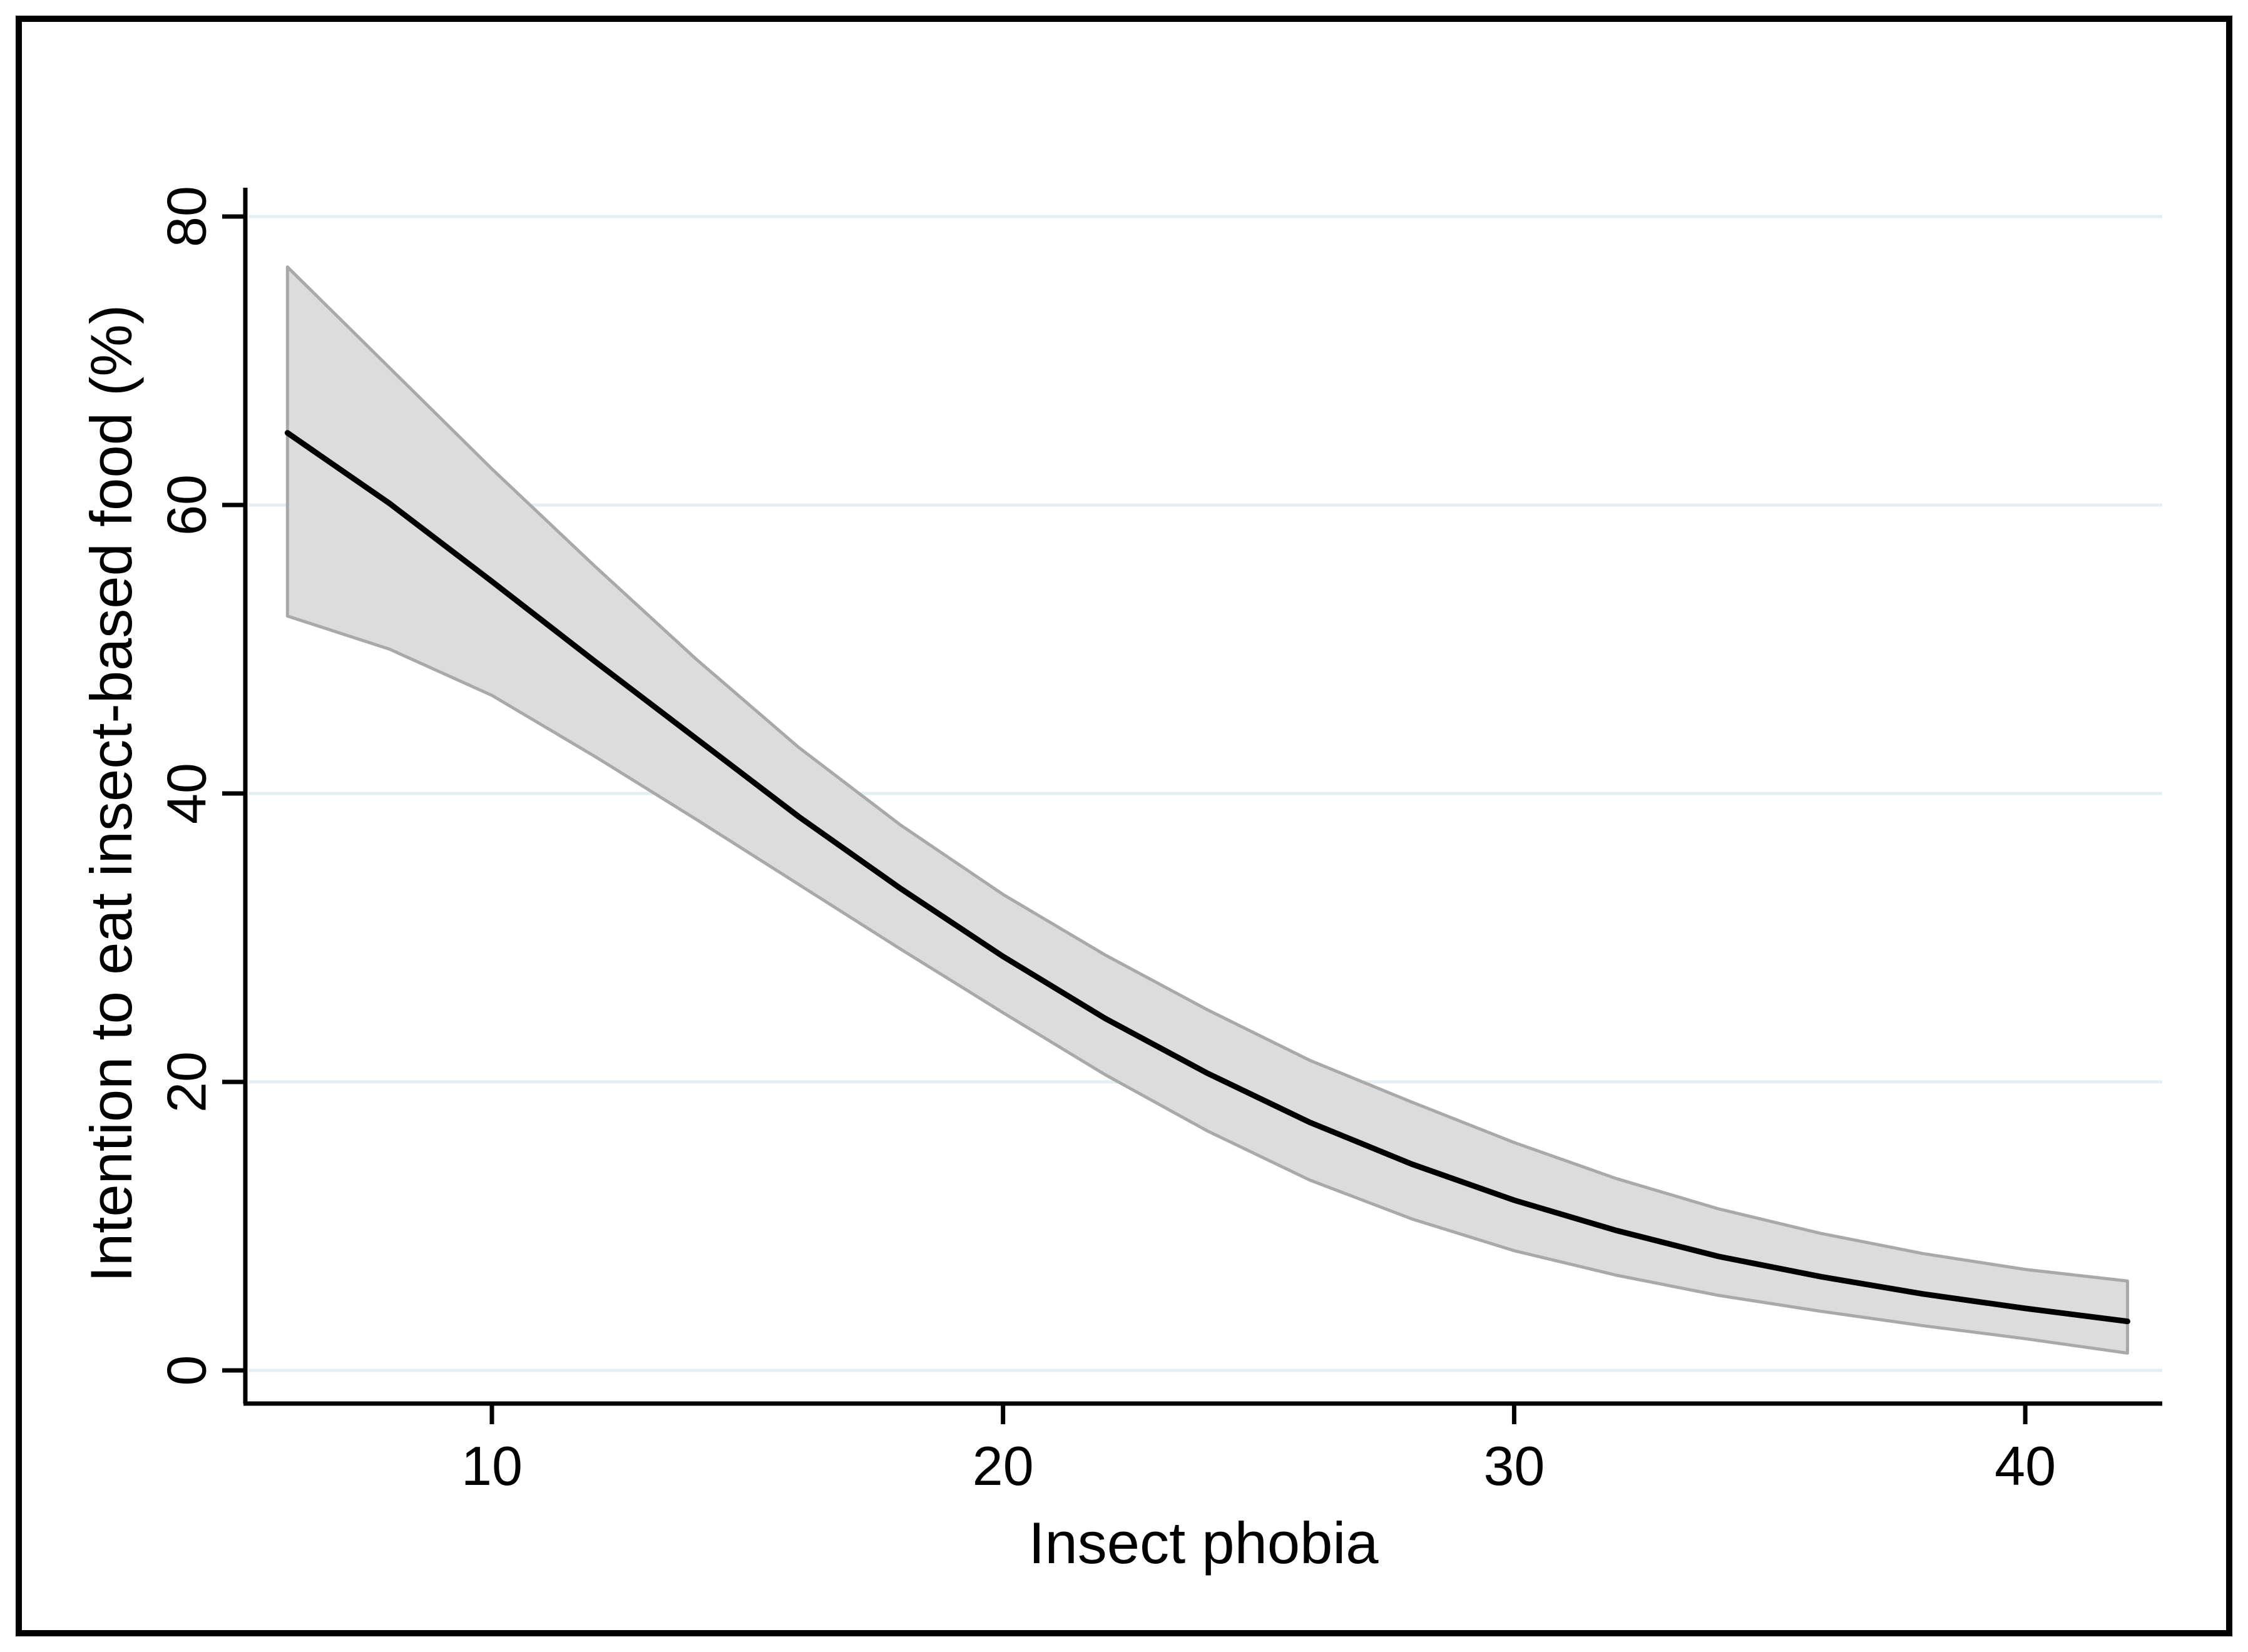  What do you see at coordinates (187, 505) in the screenshot?
I see `y-tick-label-60: 60` at bounding box center [187, 505].